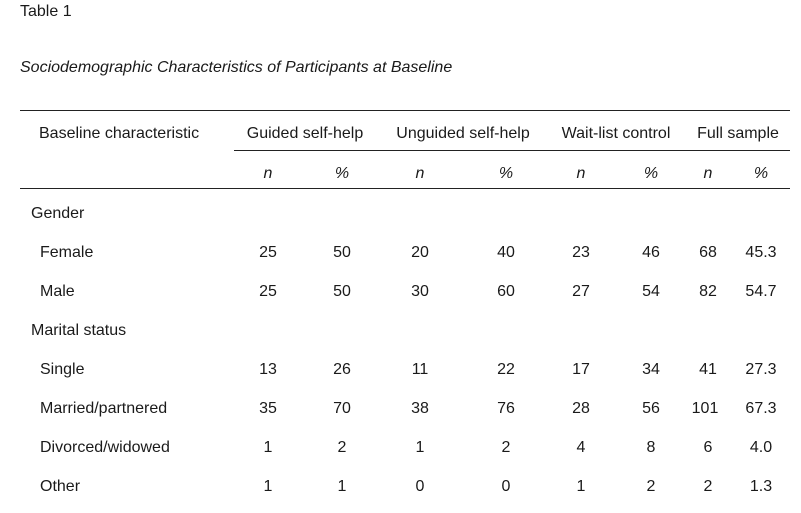  I want to click on cell-value: 41, so click(708, 369).